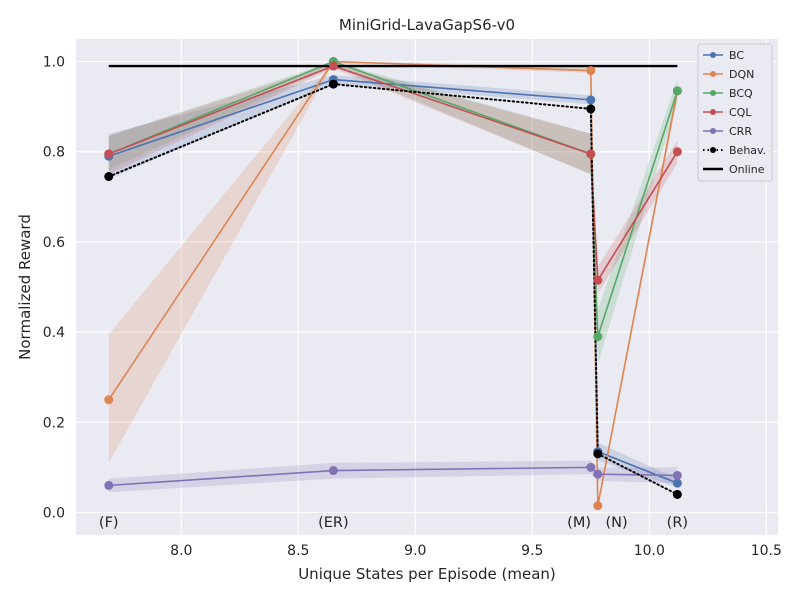  What do you see at coordinates (298, 551) in the screenshot?
I see `x-tick-label: 8.5` at bounding box center [298, 551].